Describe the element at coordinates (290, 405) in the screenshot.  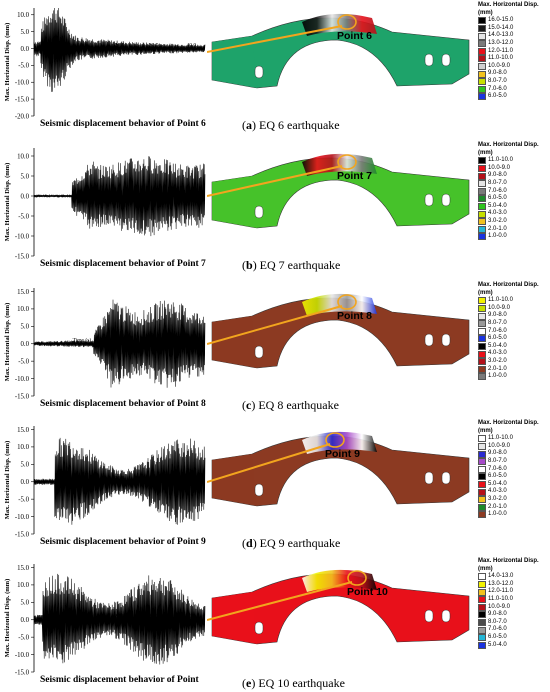
I see `panel-caption: (c) EQ 8 earthquake` at that location.